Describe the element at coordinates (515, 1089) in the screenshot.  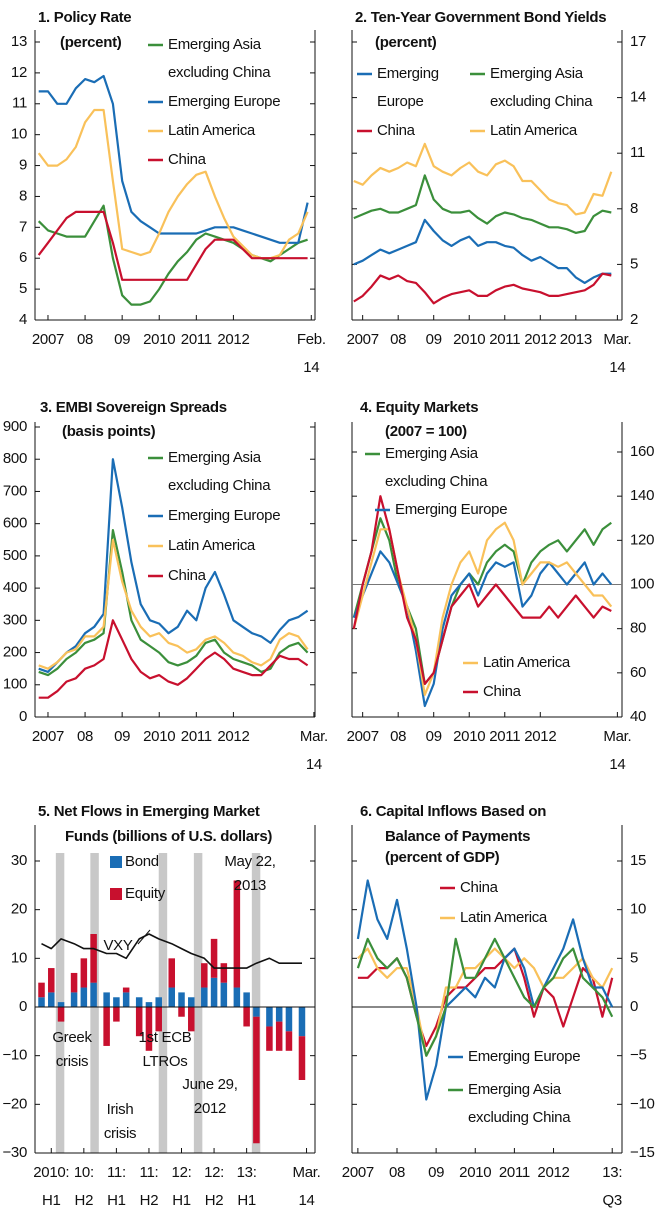
I see `text-line: Emerging Asia` at that location.